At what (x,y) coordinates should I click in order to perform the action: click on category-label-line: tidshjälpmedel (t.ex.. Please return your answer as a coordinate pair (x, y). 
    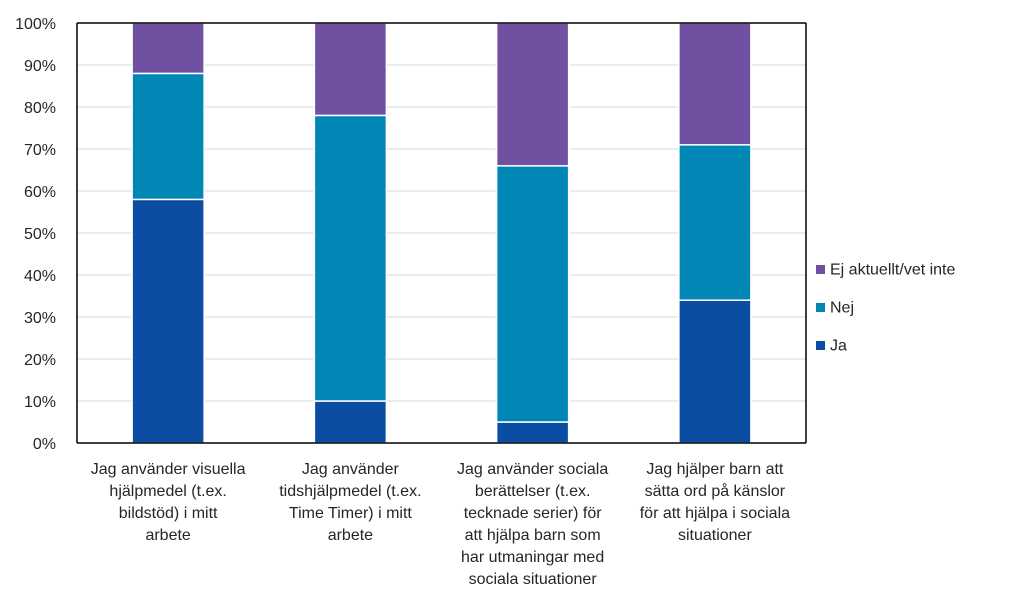
    Looking at the image, I should click on (350, 491).